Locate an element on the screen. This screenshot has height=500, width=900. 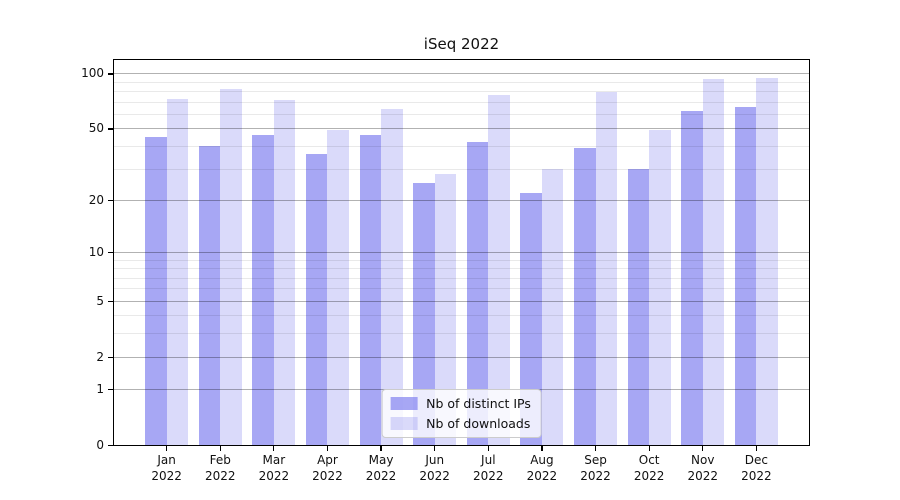
x-tick-label: Jun 2022 is located at coordinates (434, 468).